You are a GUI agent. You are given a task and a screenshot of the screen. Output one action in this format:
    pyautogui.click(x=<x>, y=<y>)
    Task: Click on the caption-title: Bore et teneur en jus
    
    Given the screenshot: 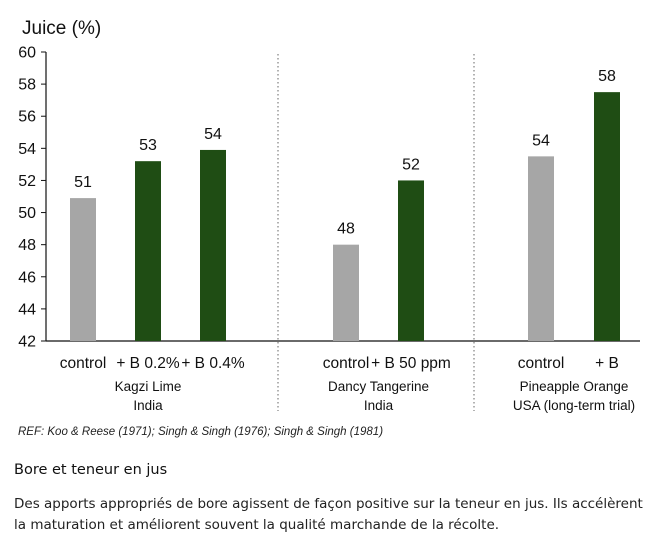 What is the action you would take?
    pyautogui.click(x=91, y=470)
    